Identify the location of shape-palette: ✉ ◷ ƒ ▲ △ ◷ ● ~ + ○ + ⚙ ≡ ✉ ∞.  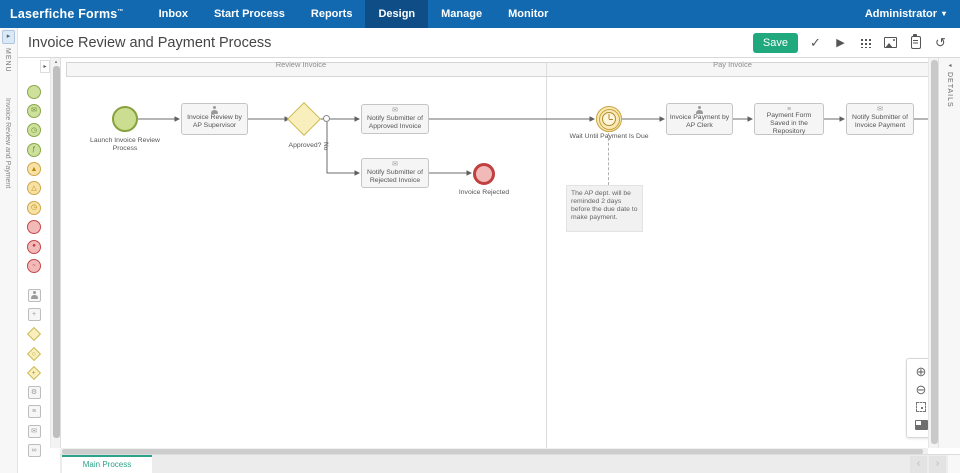
(34, 265).